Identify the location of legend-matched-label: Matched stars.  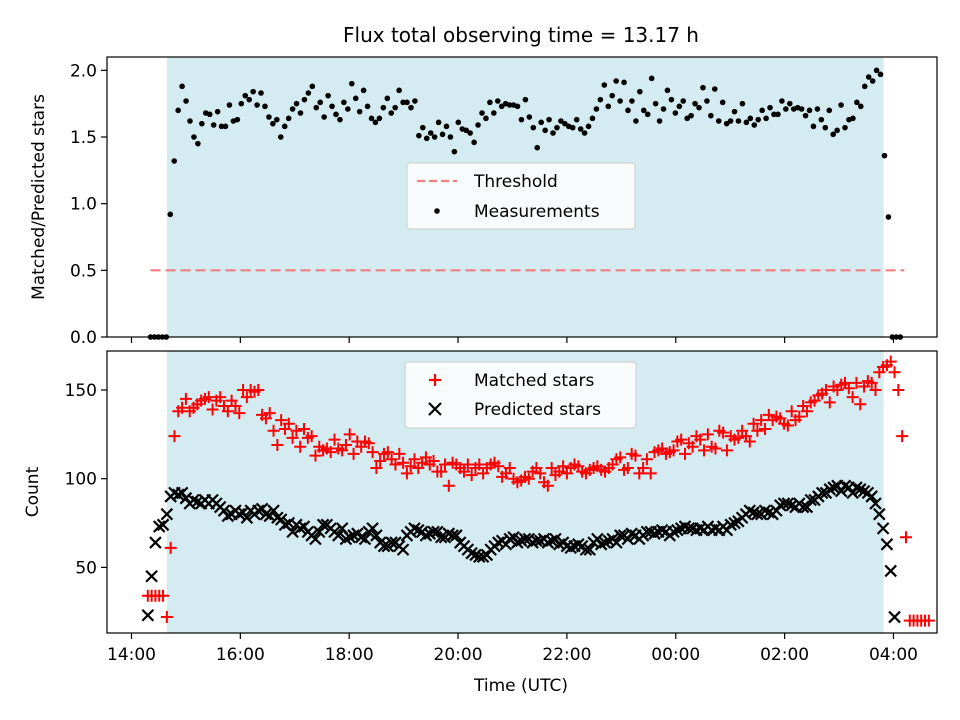
(534, 381).